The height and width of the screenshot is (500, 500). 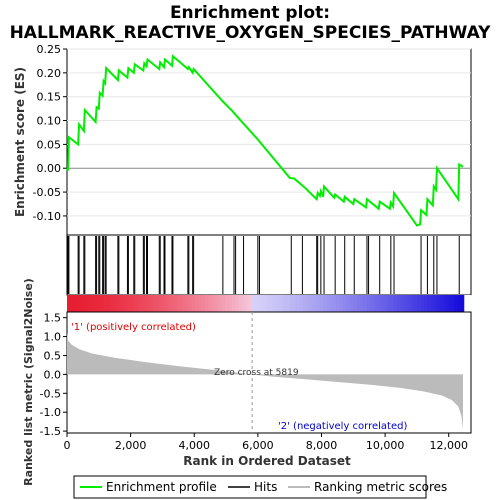 I want to click on rank-ytick-label: 1.0, so click(x=53, y=337).